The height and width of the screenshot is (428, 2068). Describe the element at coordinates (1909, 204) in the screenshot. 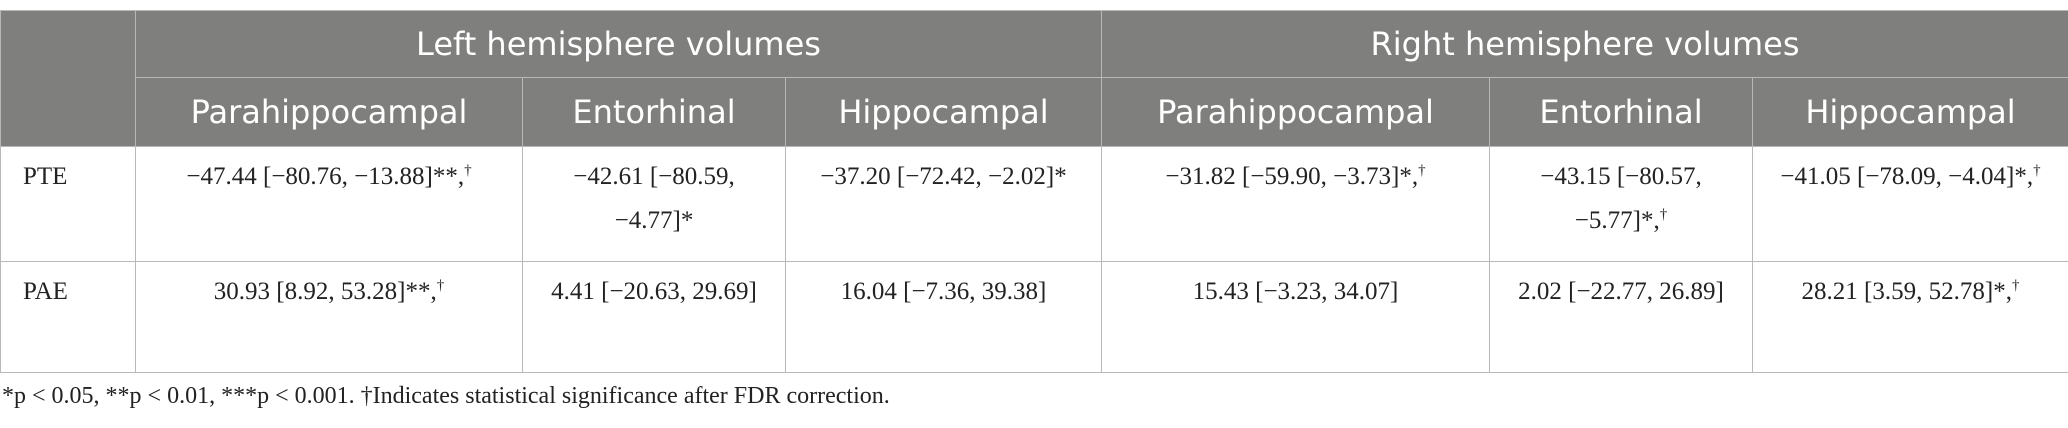

I see `cell: −41.05 [−78.09, −4.04]*,†` at that location.